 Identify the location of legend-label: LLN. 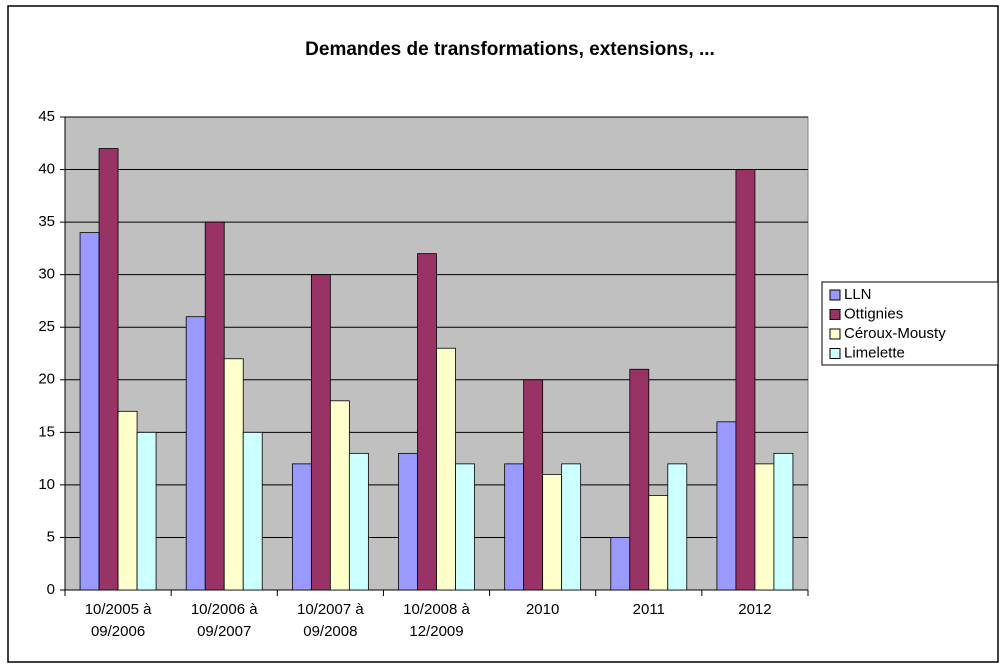
(858, 294).